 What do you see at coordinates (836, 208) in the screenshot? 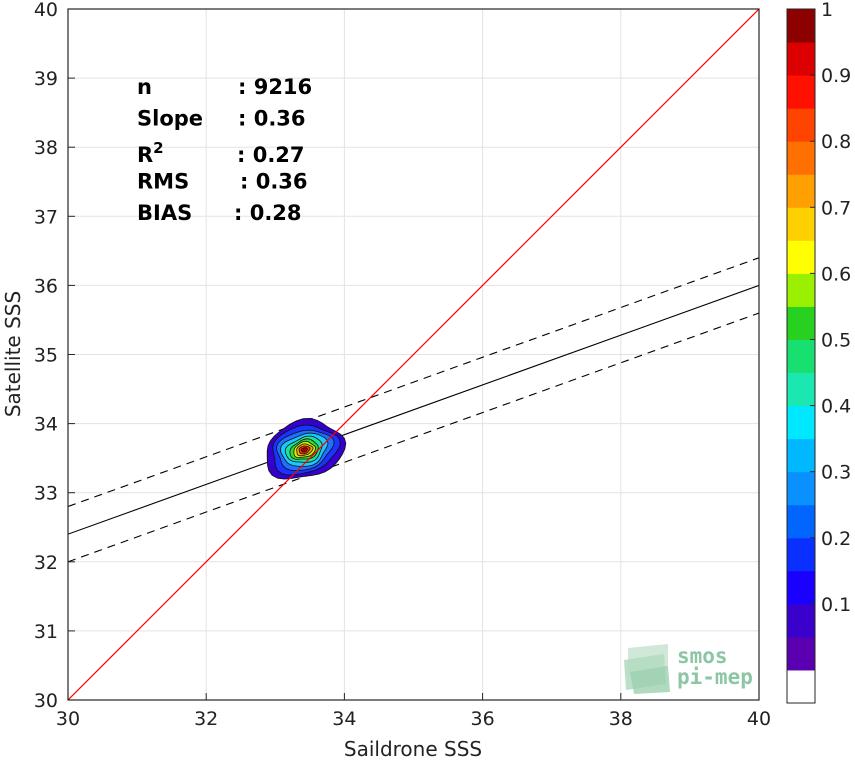
I see `colorbar-tick-label: 0.7` at bounding box center [836, 208].